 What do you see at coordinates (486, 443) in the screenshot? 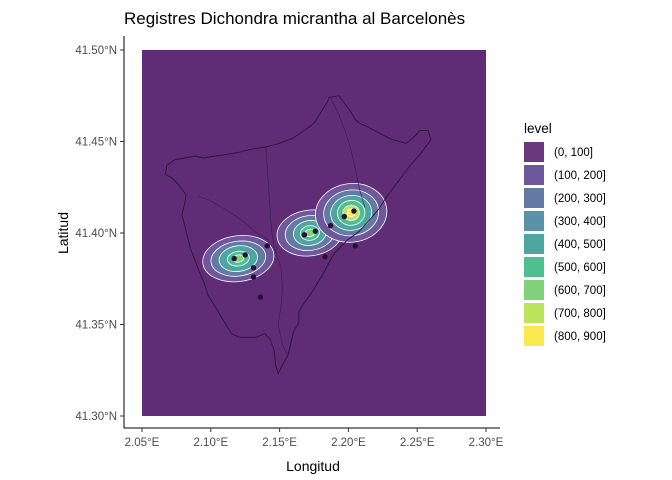
I see `x-tick-label: 2.30°E` at bounding box center [486, 443].